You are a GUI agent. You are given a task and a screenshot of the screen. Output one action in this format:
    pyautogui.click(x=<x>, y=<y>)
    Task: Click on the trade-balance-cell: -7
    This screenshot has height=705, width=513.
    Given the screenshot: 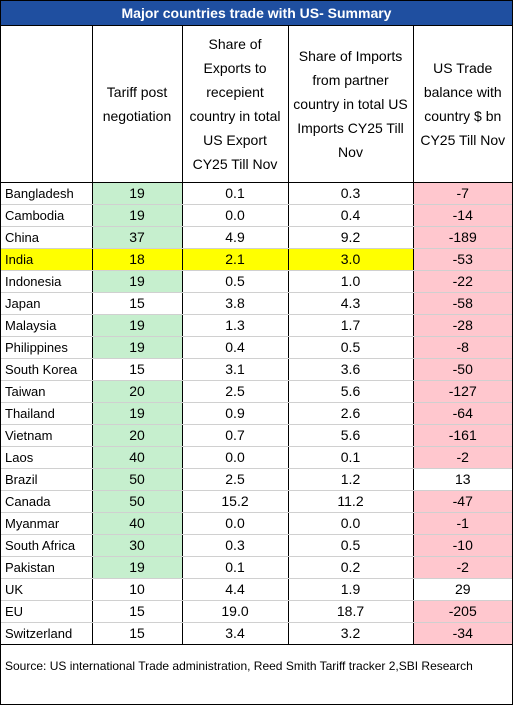 What is the action you would take?
    pyautogui.click(x=462, y=193)
    